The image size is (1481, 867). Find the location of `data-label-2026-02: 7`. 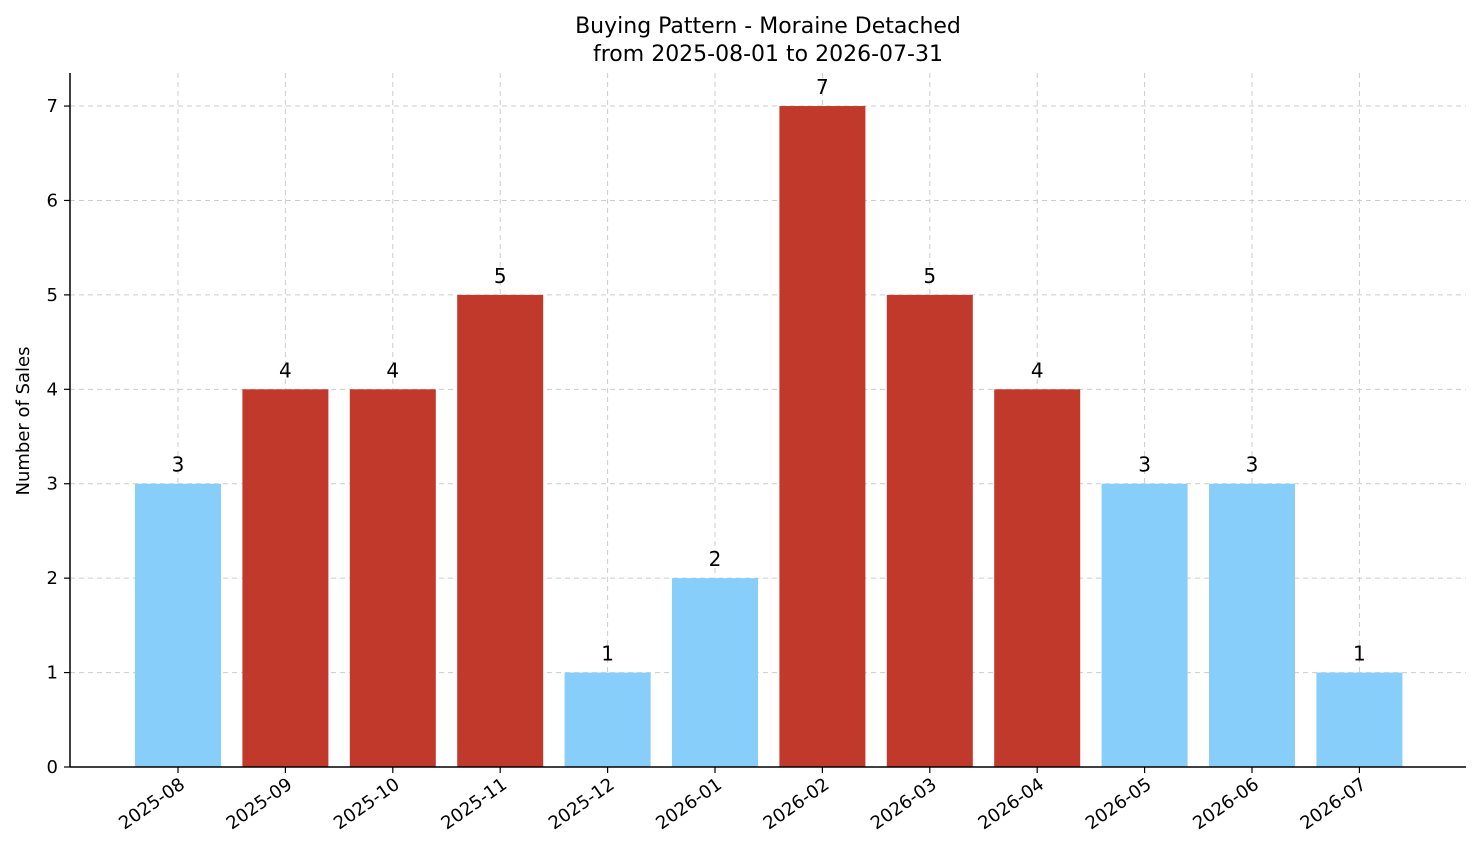

data-label-2026-02: 7 is located at coordinates (822, 87).